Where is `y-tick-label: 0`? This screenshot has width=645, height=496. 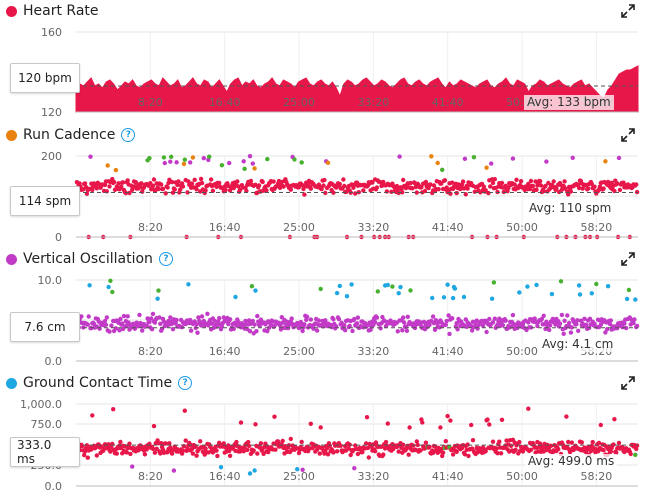 y-tick-label: 0 is located at coordinates (58, 237).